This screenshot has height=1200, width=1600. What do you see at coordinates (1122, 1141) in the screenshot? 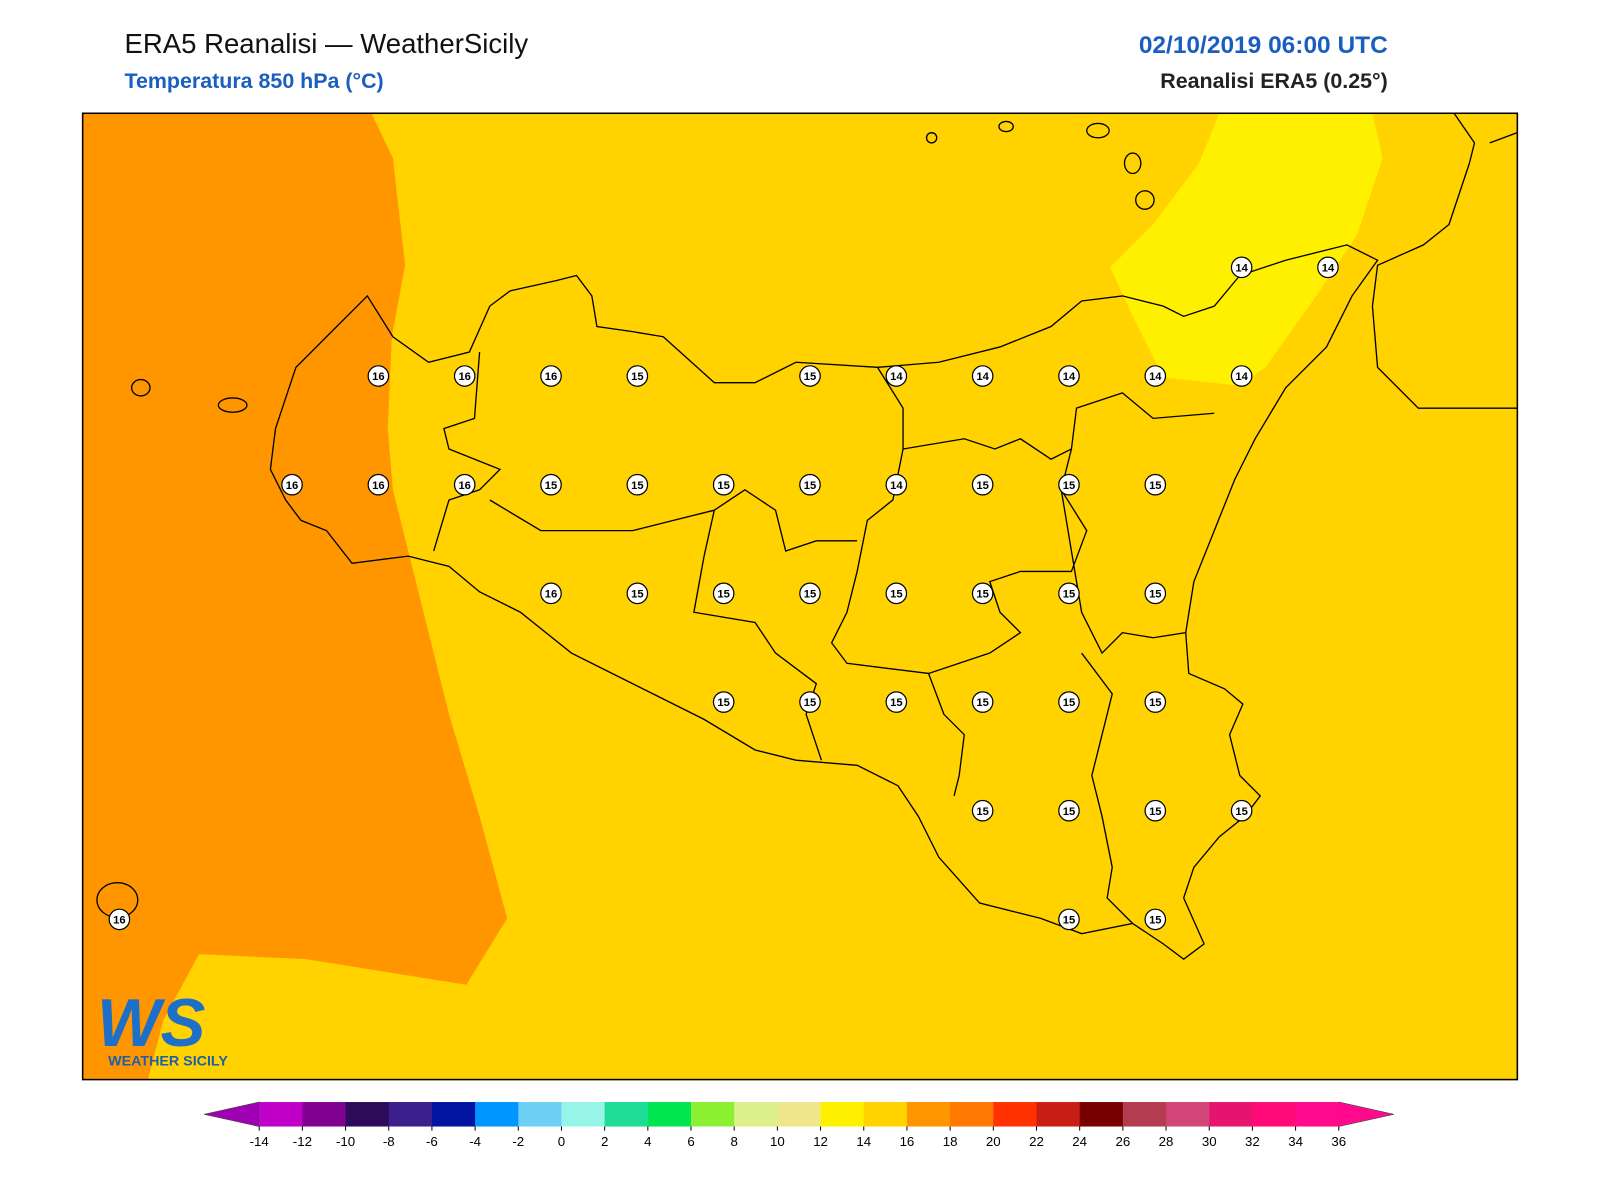
I see `colorbar-tick-label: 26` at bounding box center [1122, 1141].